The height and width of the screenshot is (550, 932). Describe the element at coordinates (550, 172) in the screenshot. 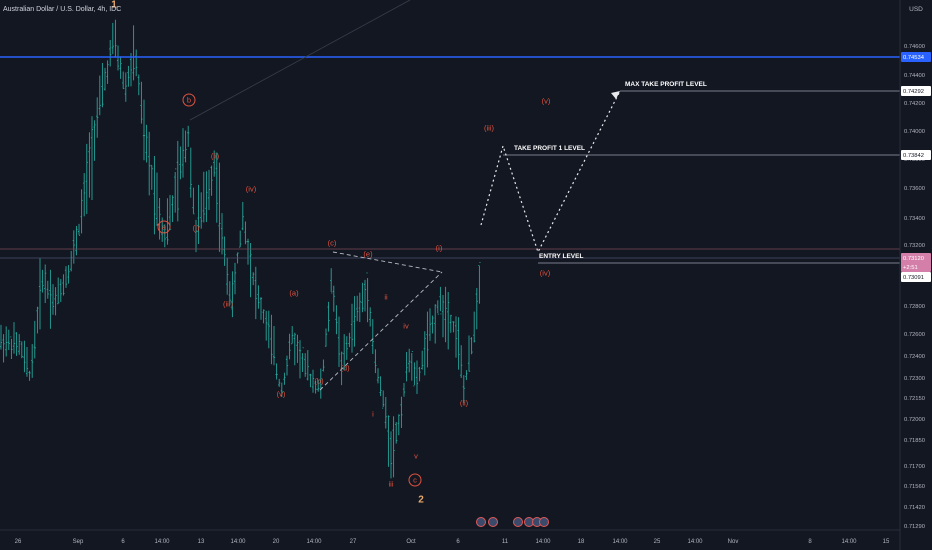

I see `projection-path` at that location.